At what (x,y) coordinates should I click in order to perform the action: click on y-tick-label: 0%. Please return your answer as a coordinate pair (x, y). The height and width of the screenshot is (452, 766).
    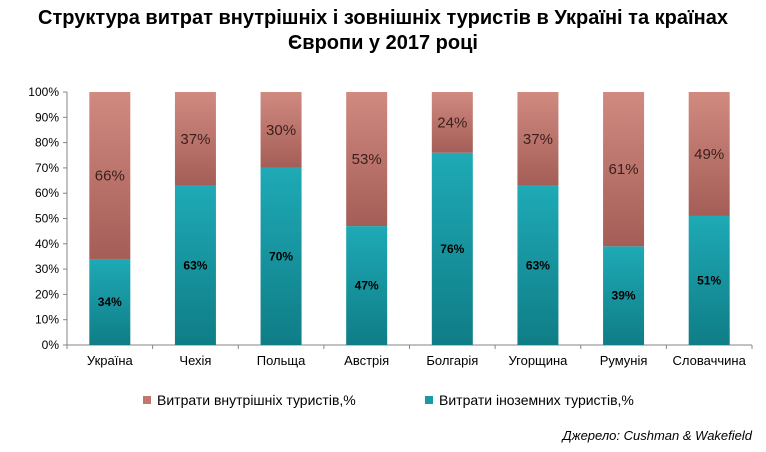
    Looking at the image, I should click on (51, 345).